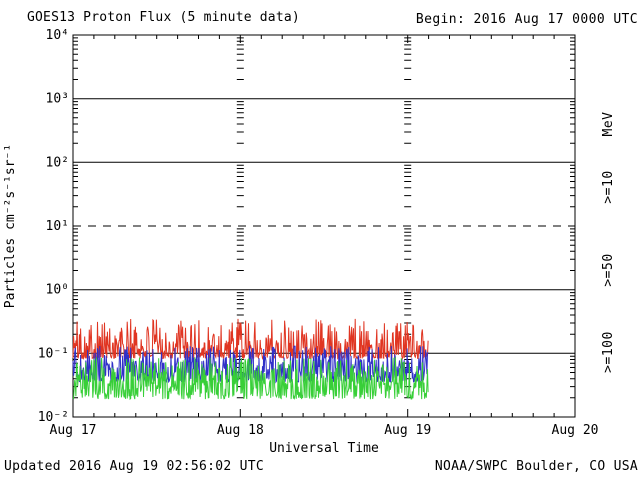 The width and height of the screenshot is (640, 480). What do you see at coordinates (608, 124) in the screenshot?
I see `right-axis-unit-label: MeV` at bounding box center [608, 124].